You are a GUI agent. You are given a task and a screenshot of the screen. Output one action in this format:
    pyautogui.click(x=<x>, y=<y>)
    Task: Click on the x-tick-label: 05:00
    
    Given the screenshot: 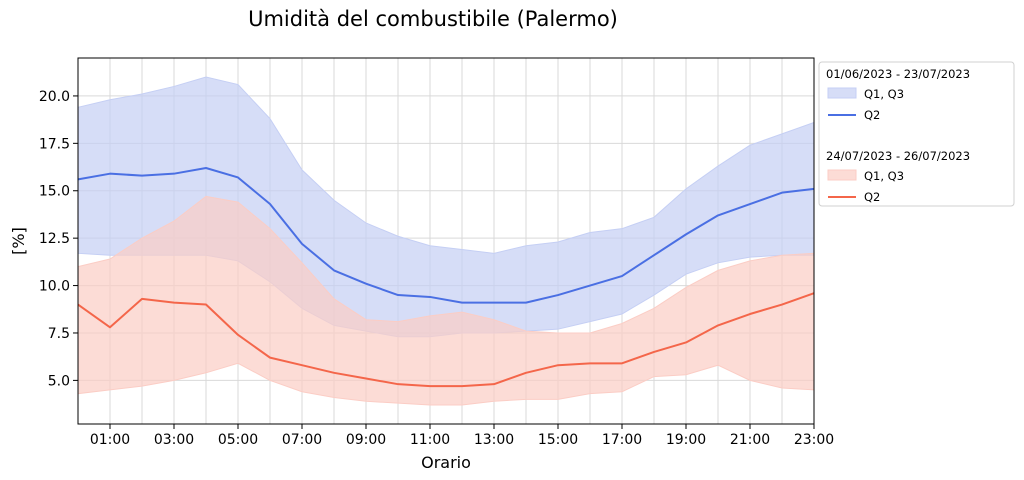 What is the action you would take?
    pyautogui.click(x=238, y=440)
    